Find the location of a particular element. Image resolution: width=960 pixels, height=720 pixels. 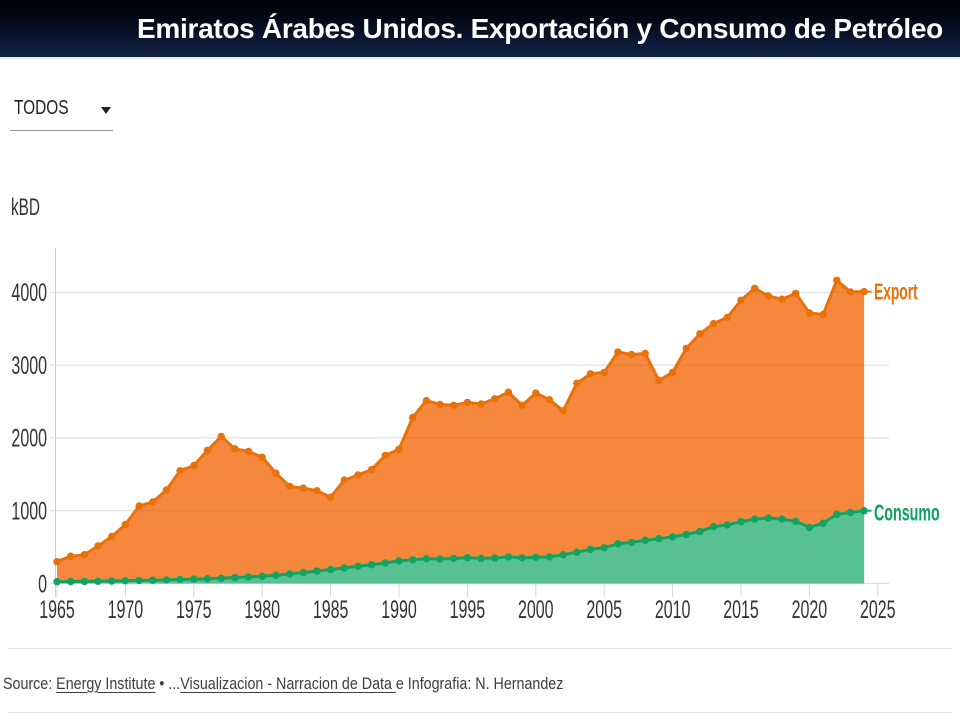

svg-text: 1970 is located at coordinates (126, 610).